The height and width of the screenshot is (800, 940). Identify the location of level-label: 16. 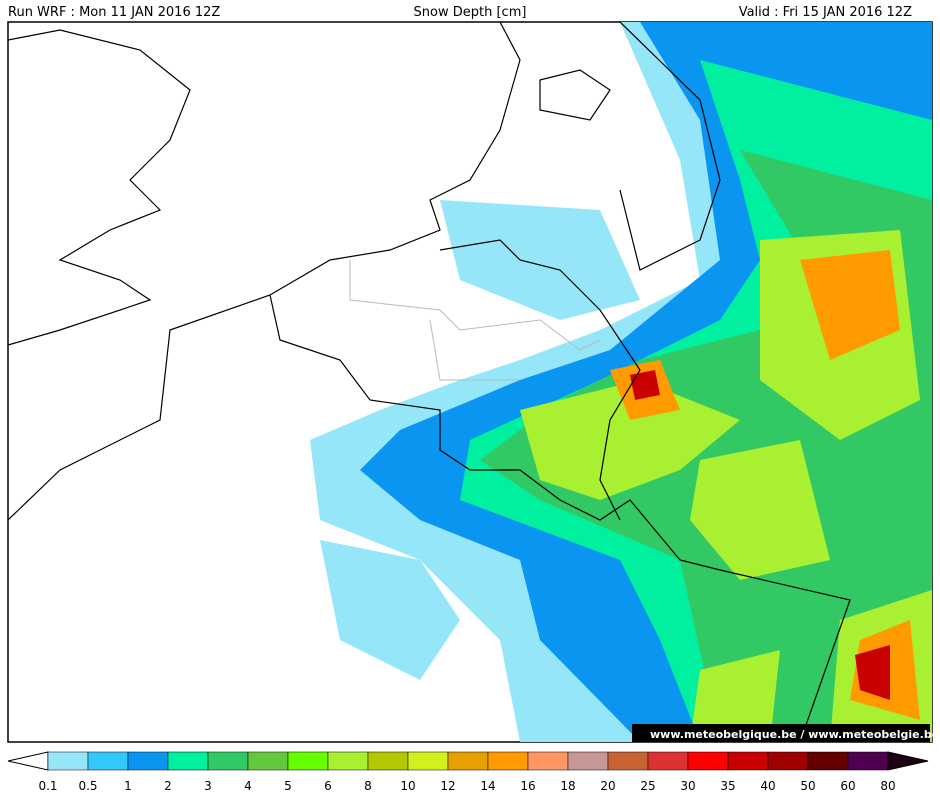
(527, 786).